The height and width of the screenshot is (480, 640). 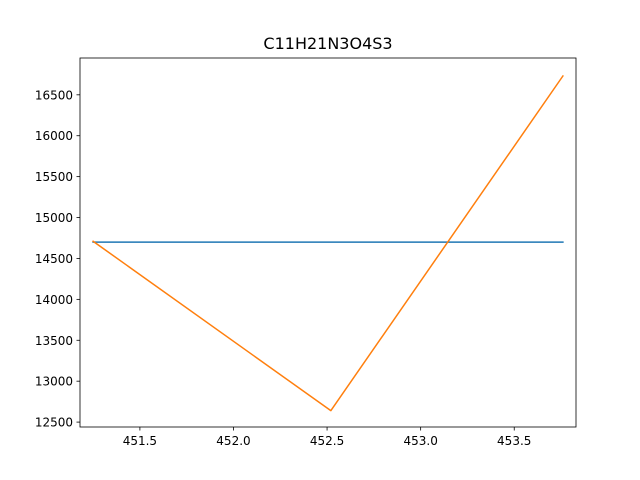 What do you see at coordinates (327, 441) in the screenshot?
I see `x-tick-label: 452.5` at bounding box center [327, 441].